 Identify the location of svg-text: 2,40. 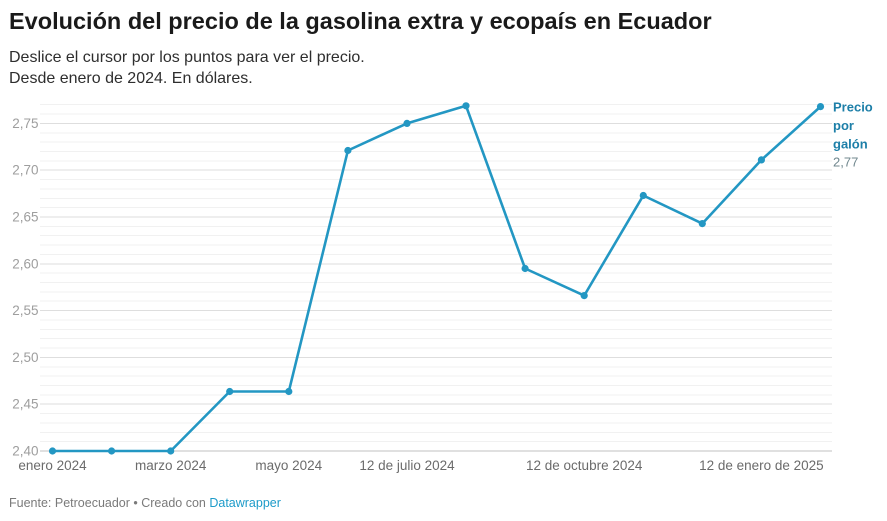
(25, 451).